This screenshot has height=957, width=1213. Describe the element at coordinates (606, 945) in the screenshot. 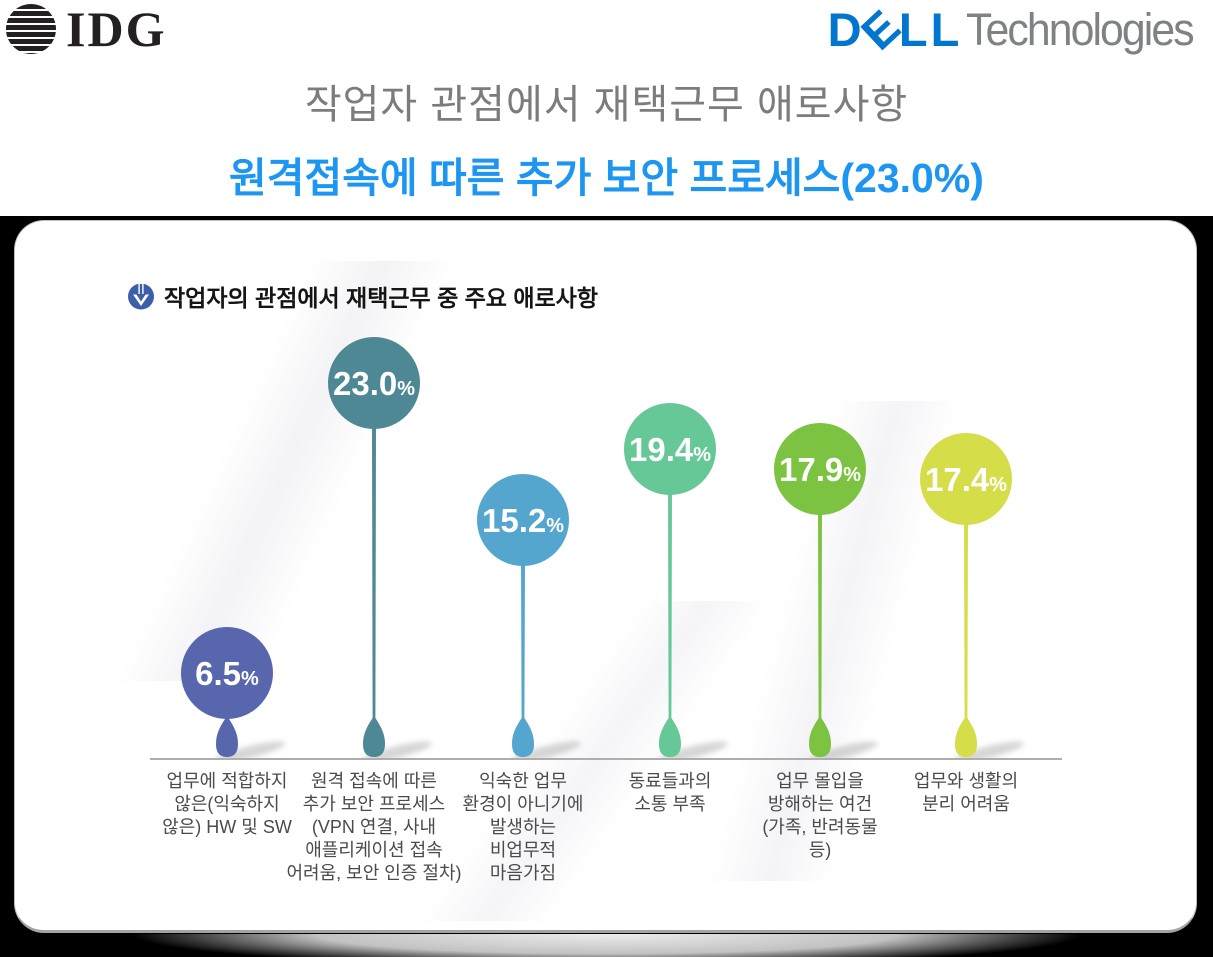

I see `card-reflection` at that location.